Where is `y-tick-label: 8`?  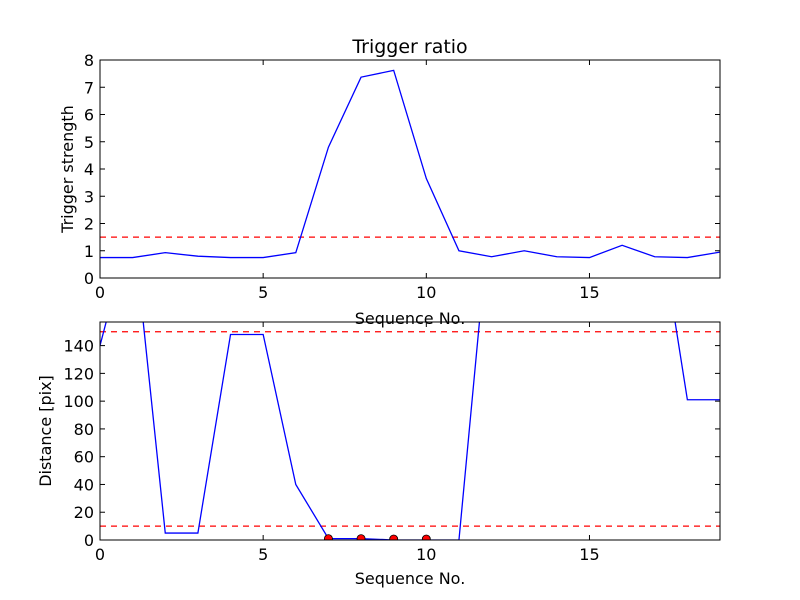
y-tick-label: 8 is located at coordinates (89, 60).